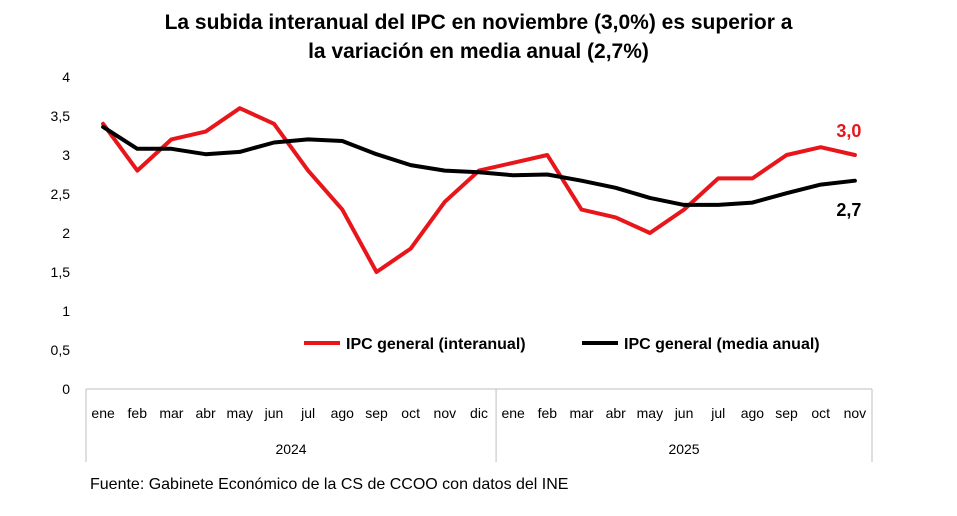  I want to click on end-label-media-anual: 2,7, so click(848, 210).